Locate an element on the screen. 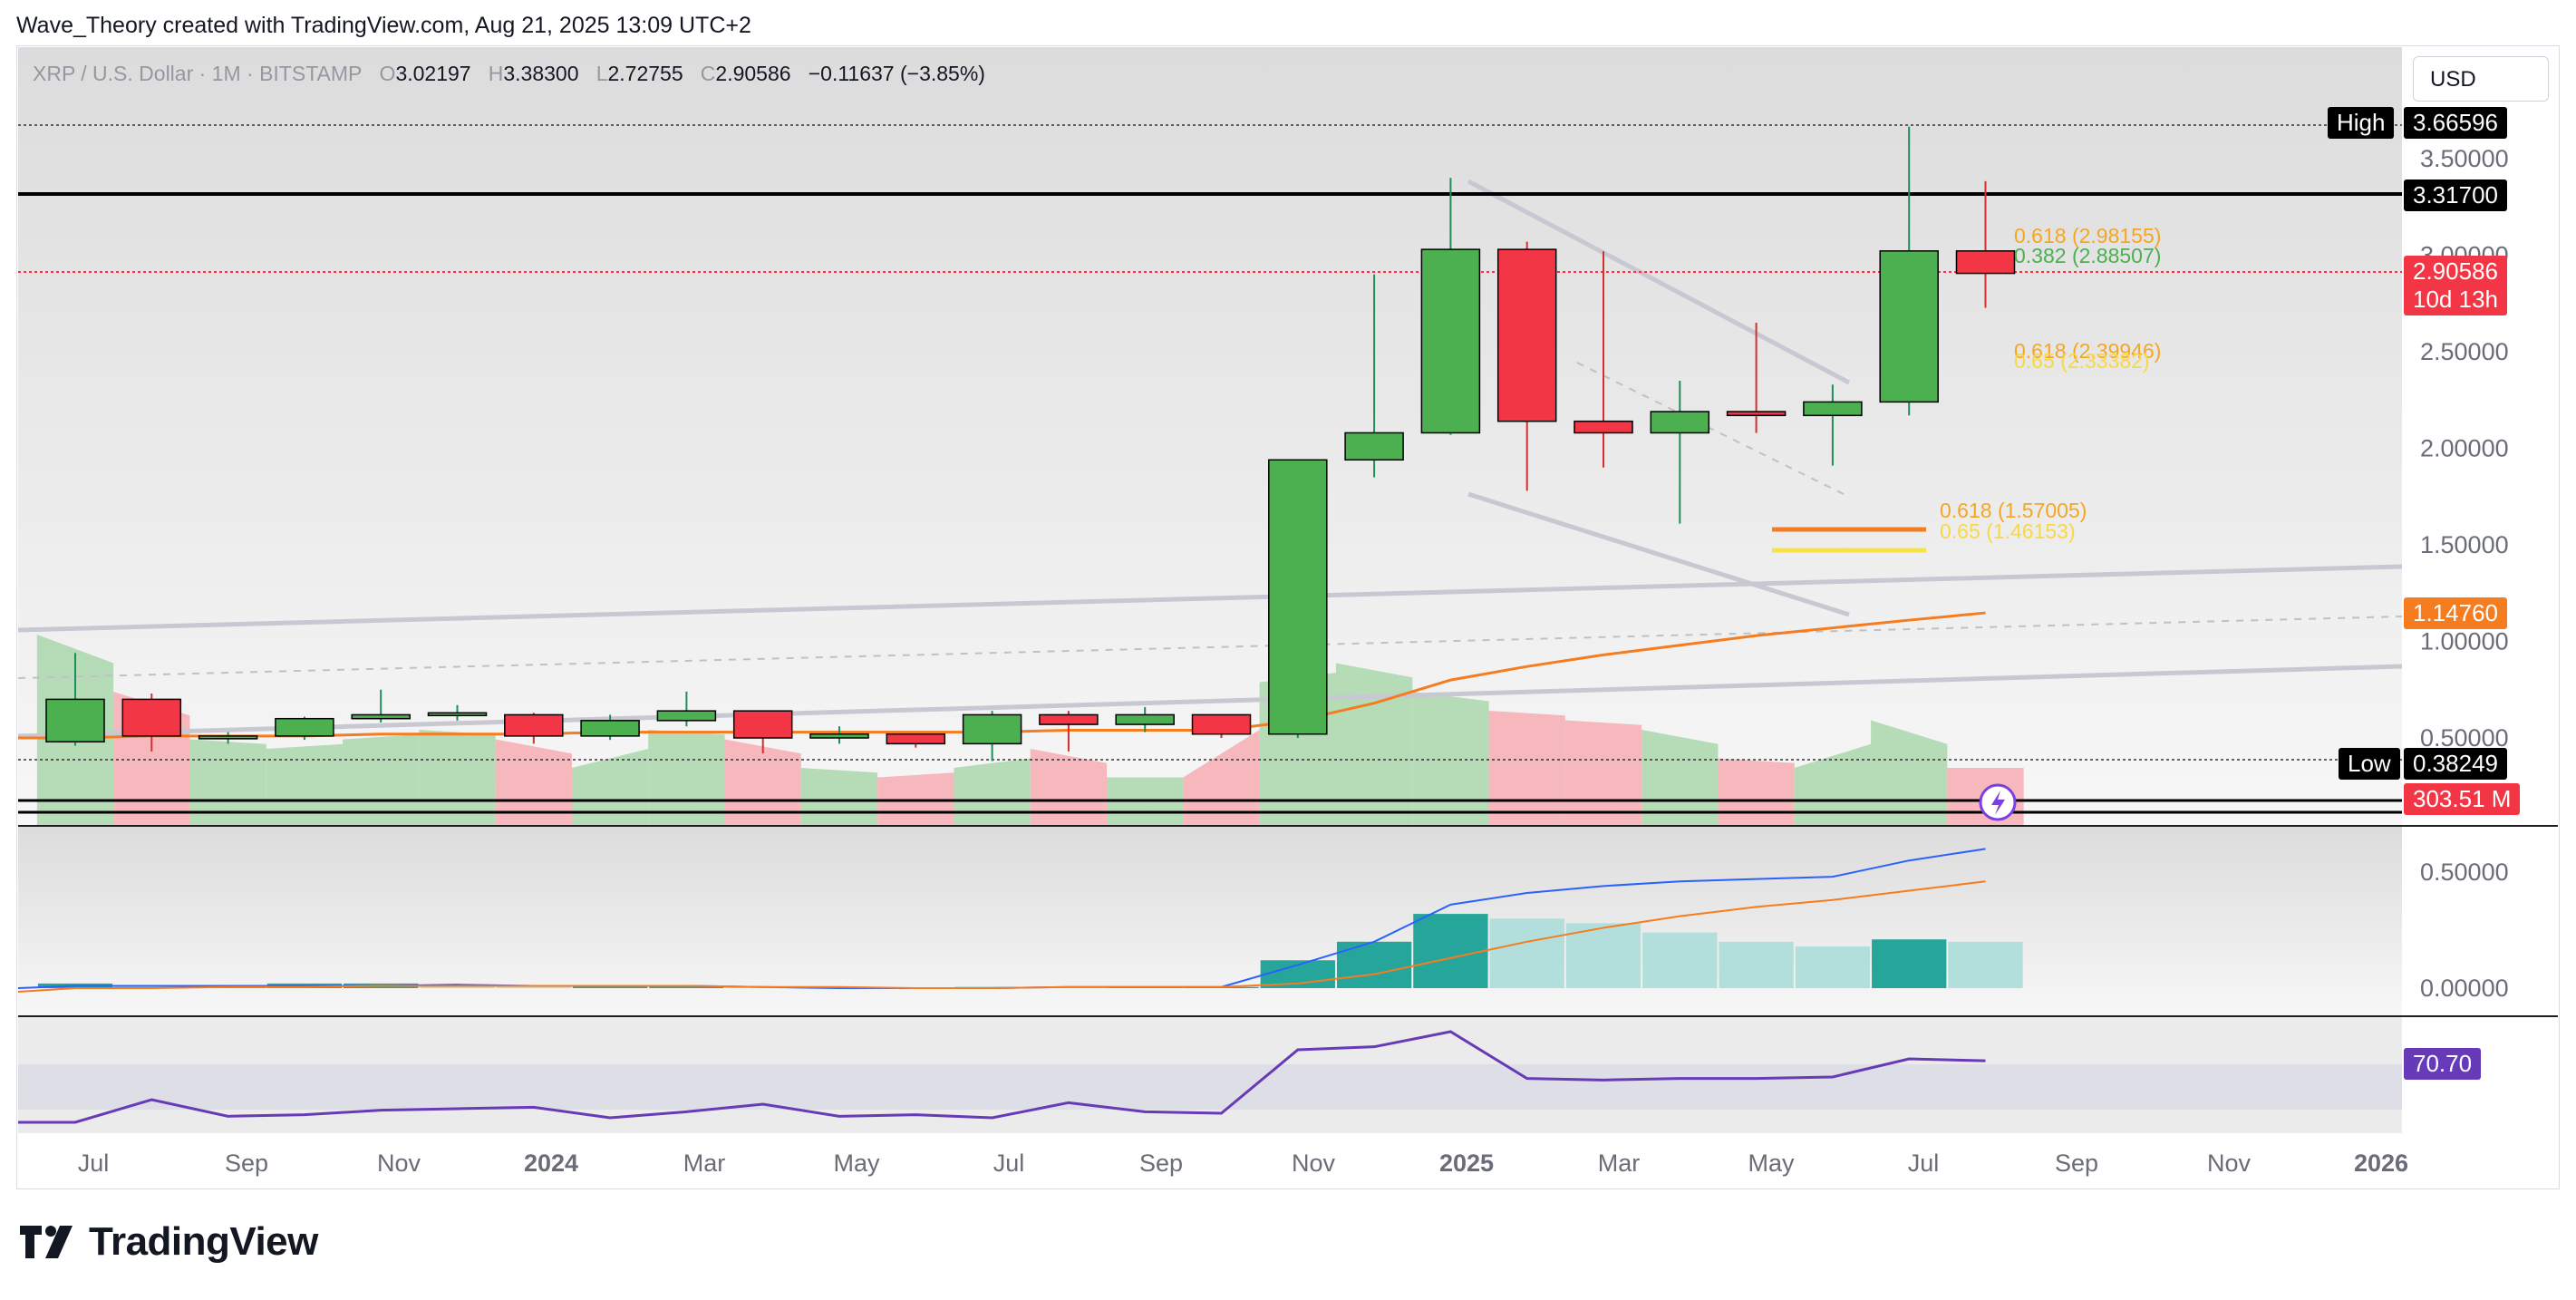 The width and height of the screenshot is (2576, 1300). wedge-upper-line is located at coordinates (1659, 282).